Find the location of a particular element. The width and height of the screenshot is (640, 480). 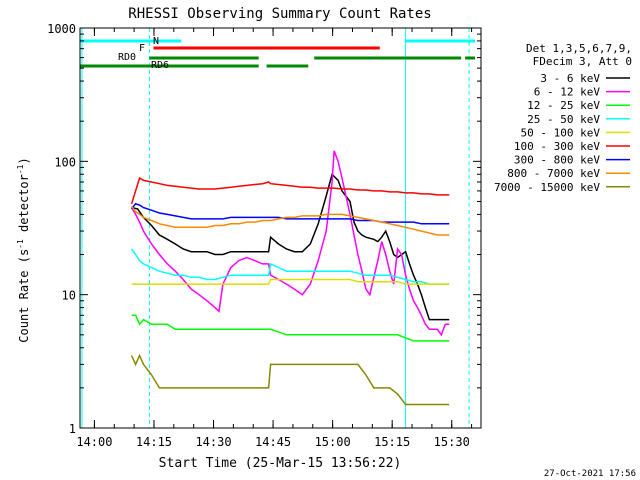

legend-header-line-2: FDecim 3, Att 0 is located at coordinates (582, 61).